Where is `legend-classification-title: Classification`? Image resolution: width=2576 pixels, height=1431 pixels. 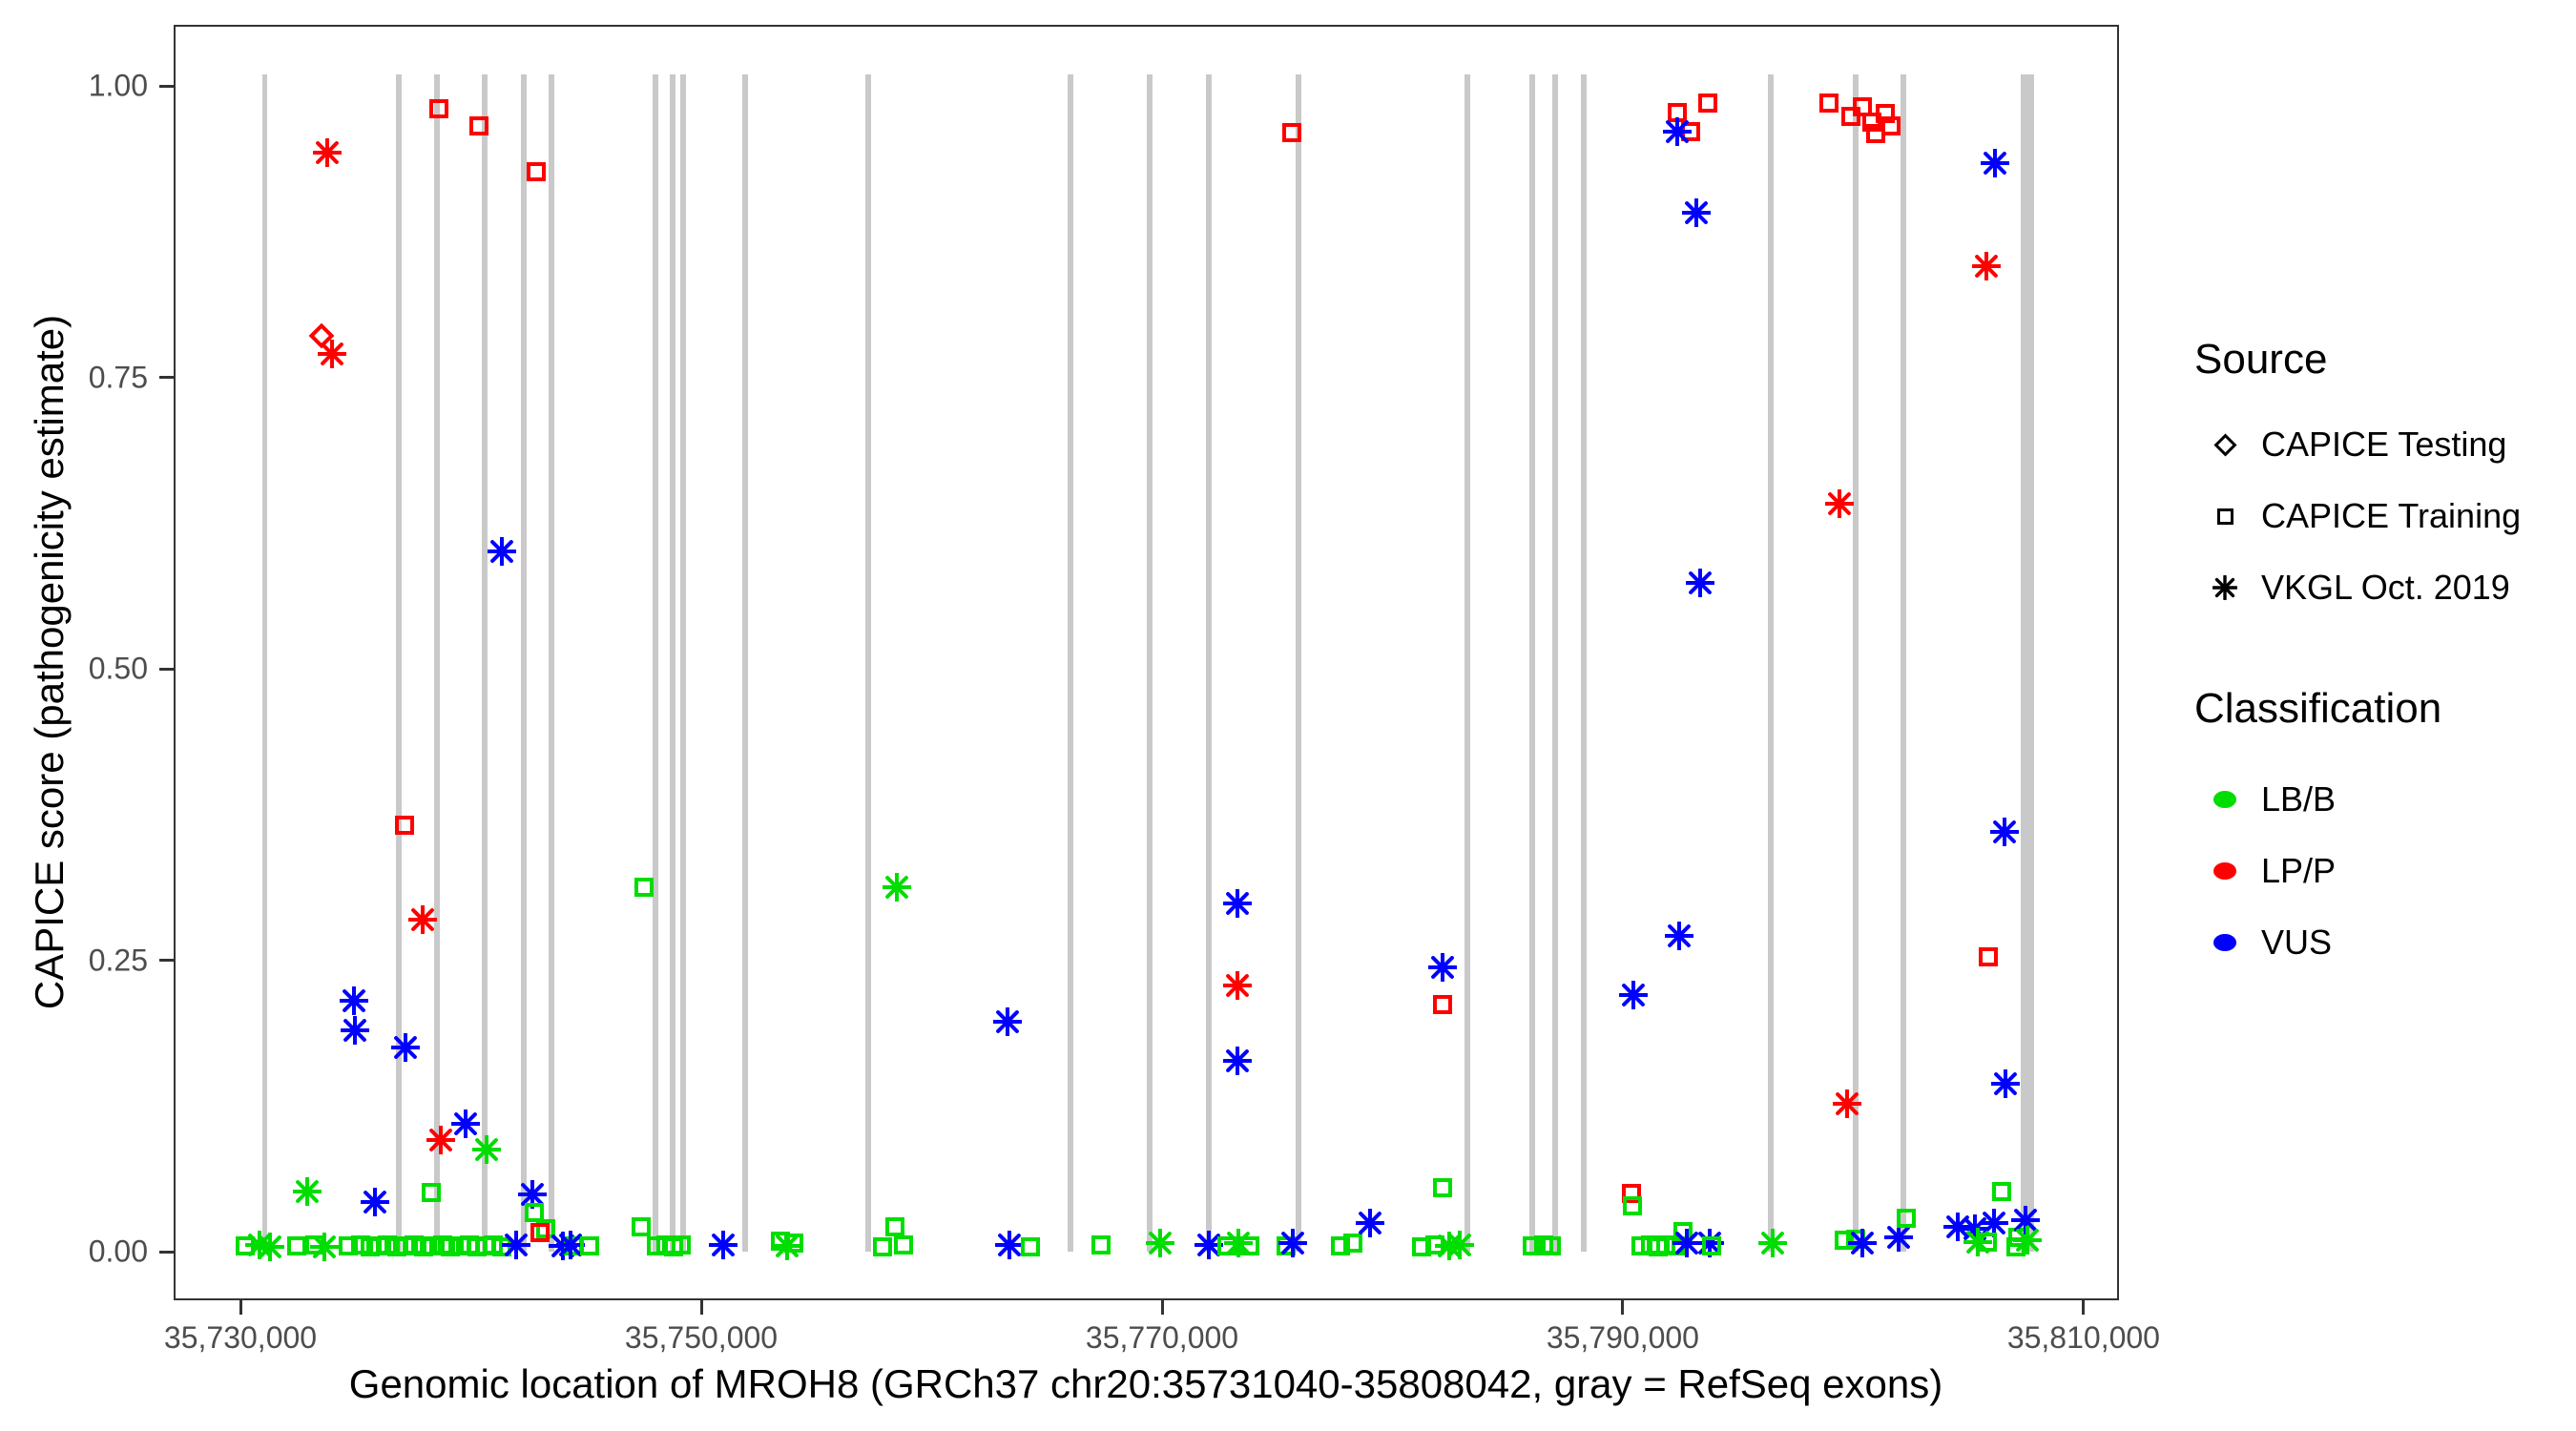
legend-classification-title: Classification is located at coordinates (2318, 708).